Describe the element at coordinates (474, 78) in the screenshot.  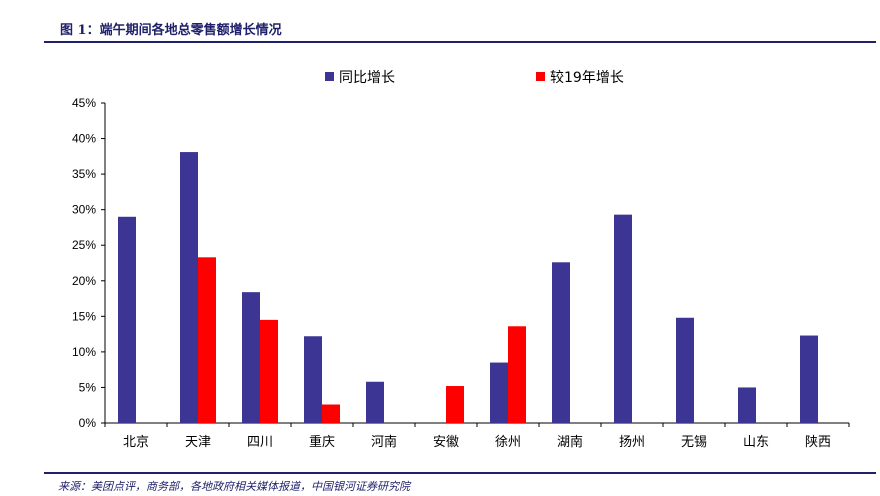
I see `legend: 同比增长 较19年增长` at that location.